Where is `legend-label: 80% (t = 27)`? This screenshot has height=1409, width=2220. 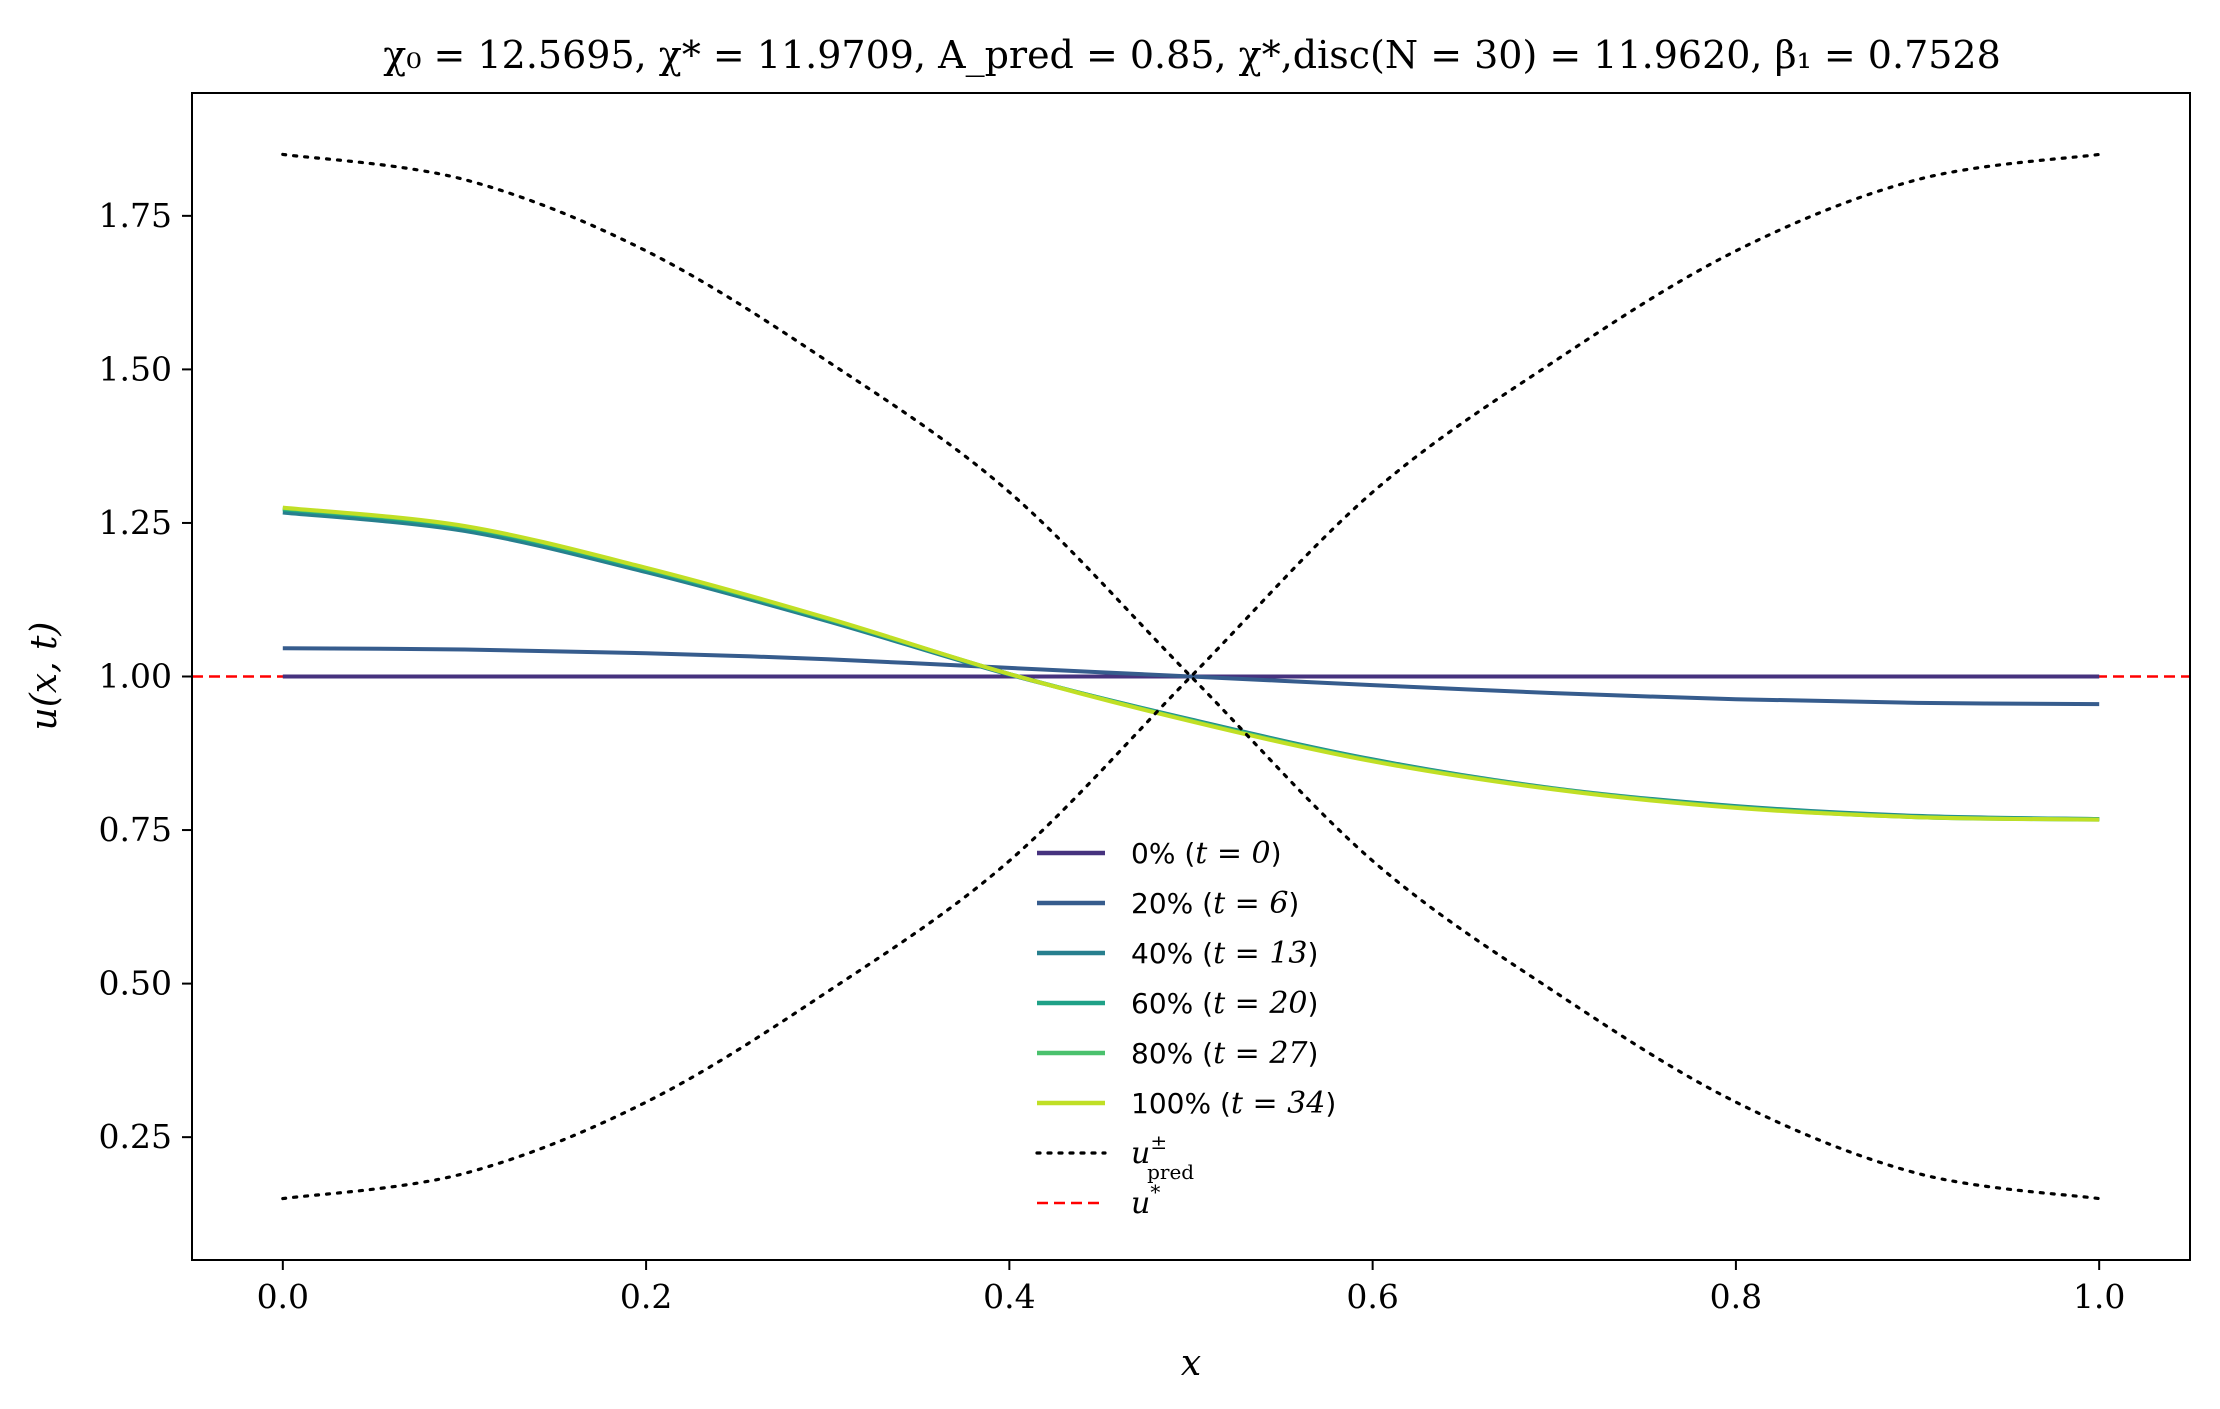 legend-label: 80% (t = 27) is located at coordinates (1224, 1053).